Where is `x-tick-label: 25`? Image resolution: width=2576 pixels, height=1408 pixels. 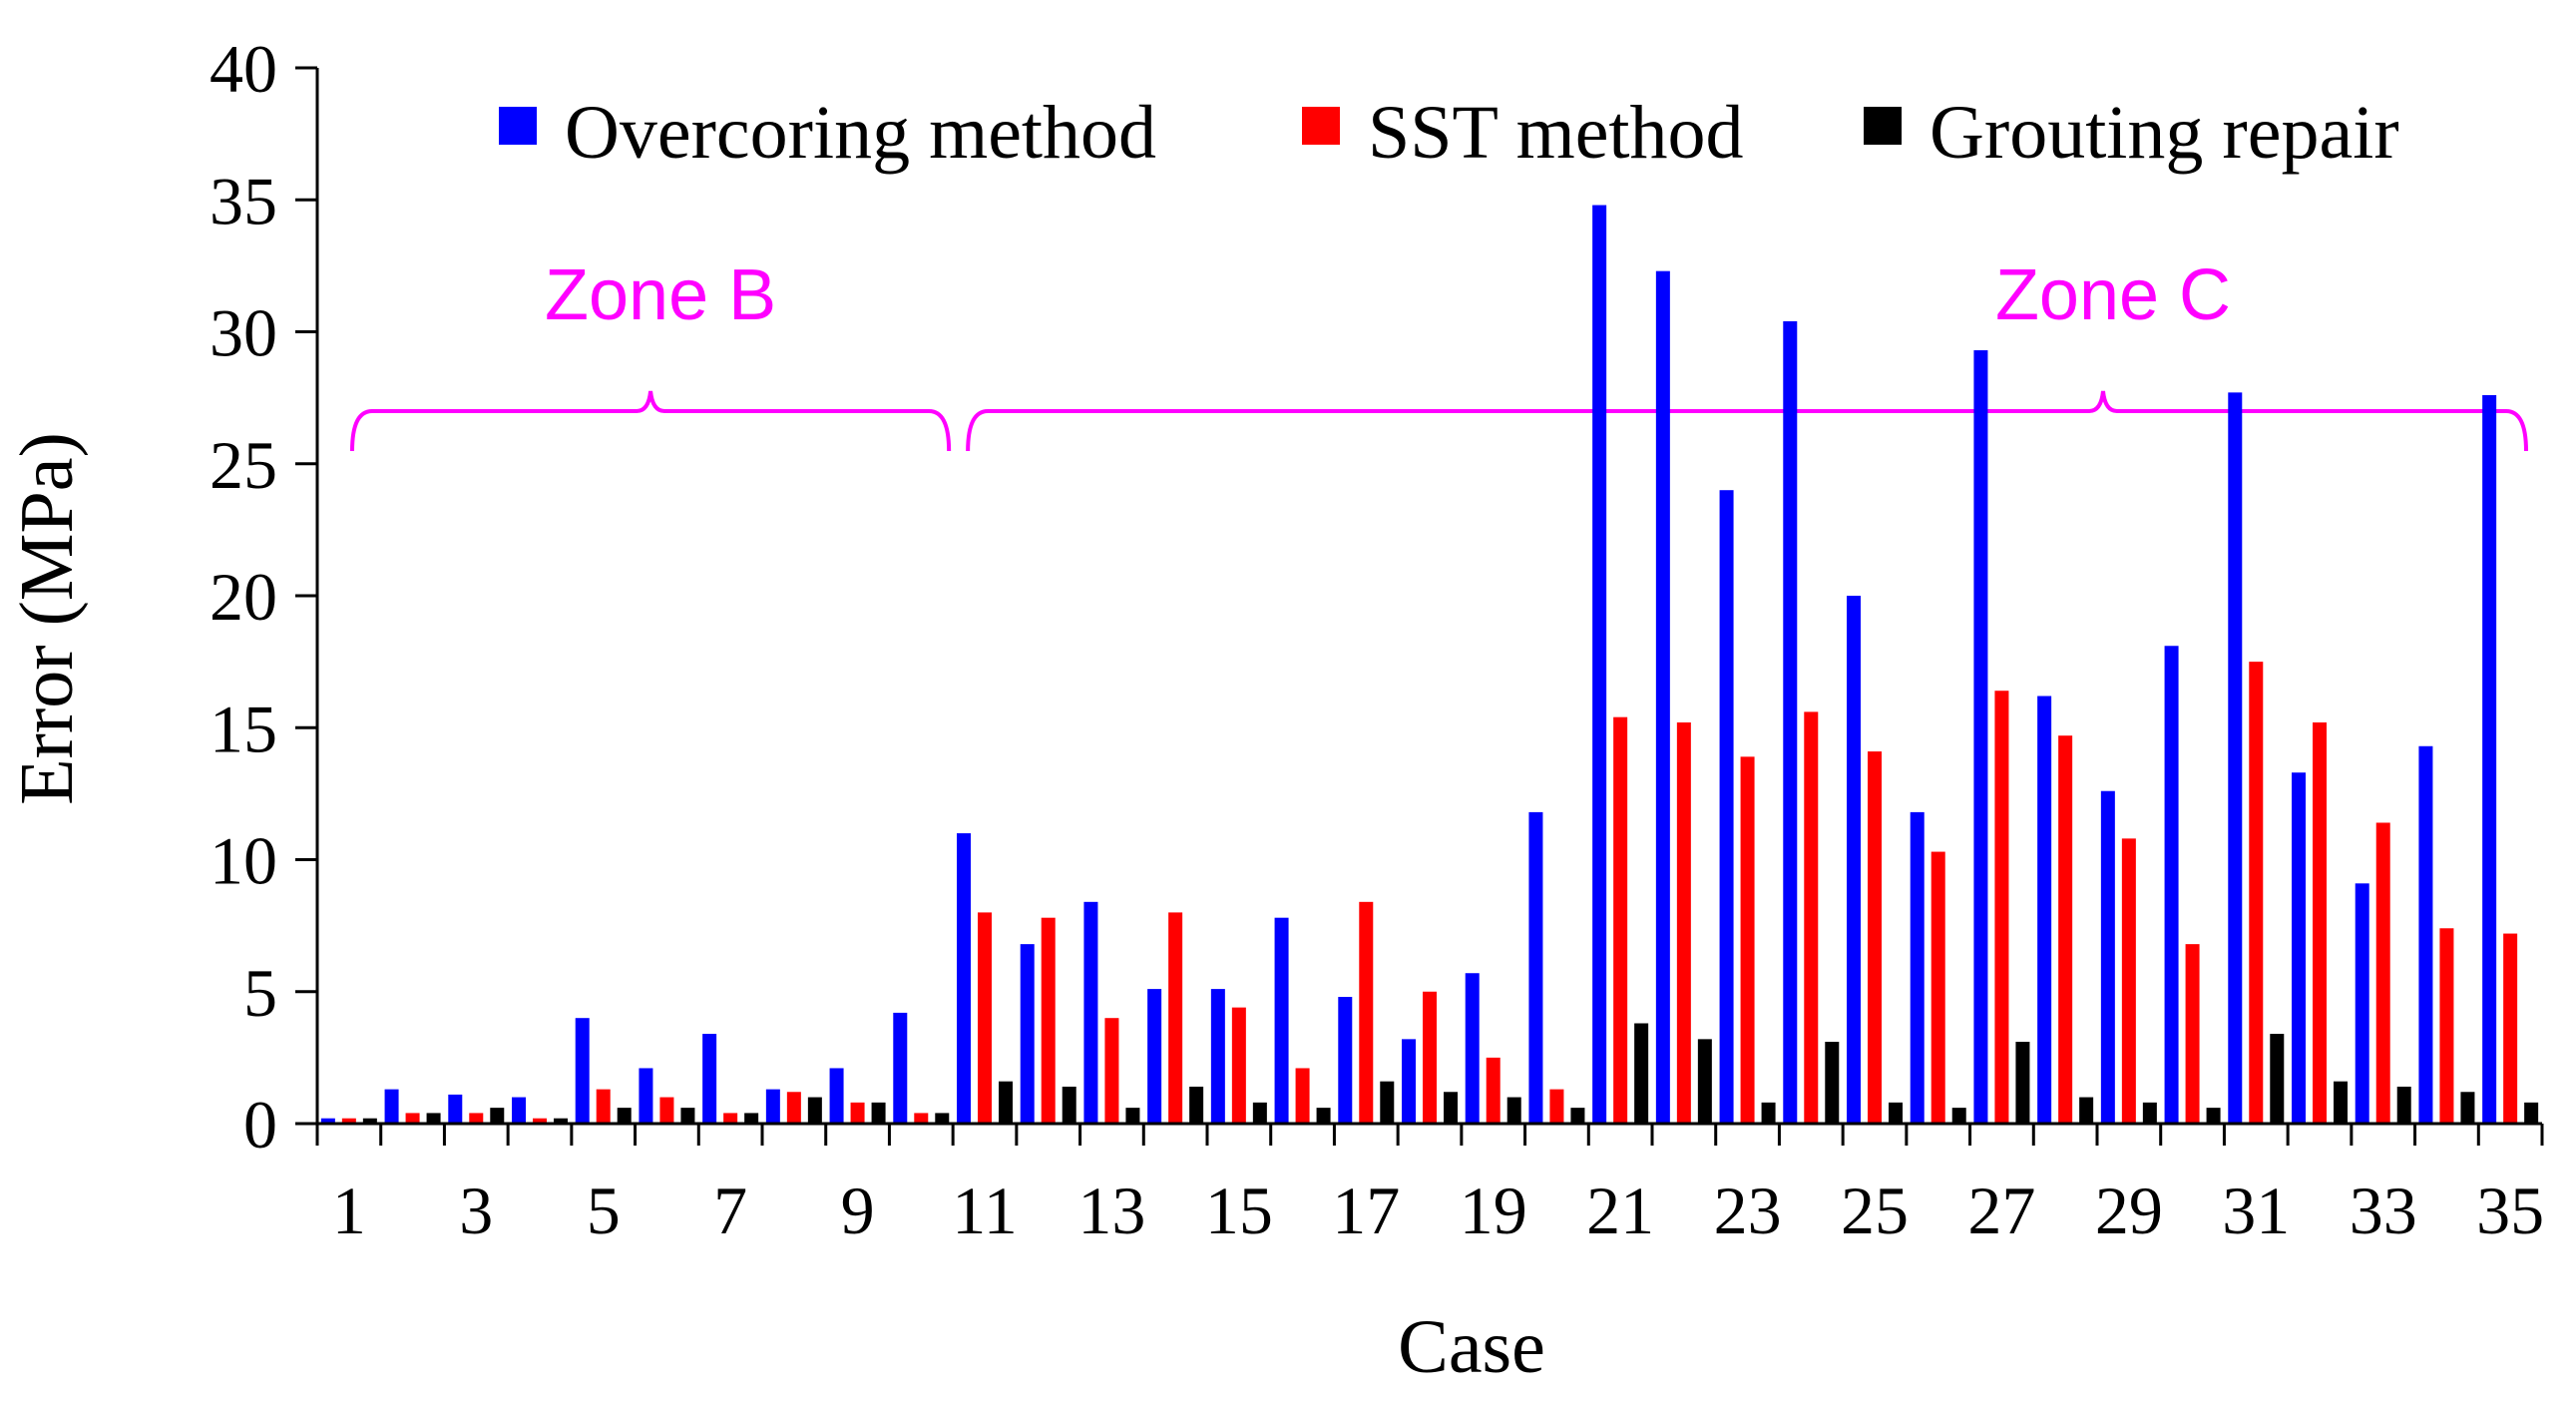
x-tick-label: 25 is located at coordinates (1875, 1211).